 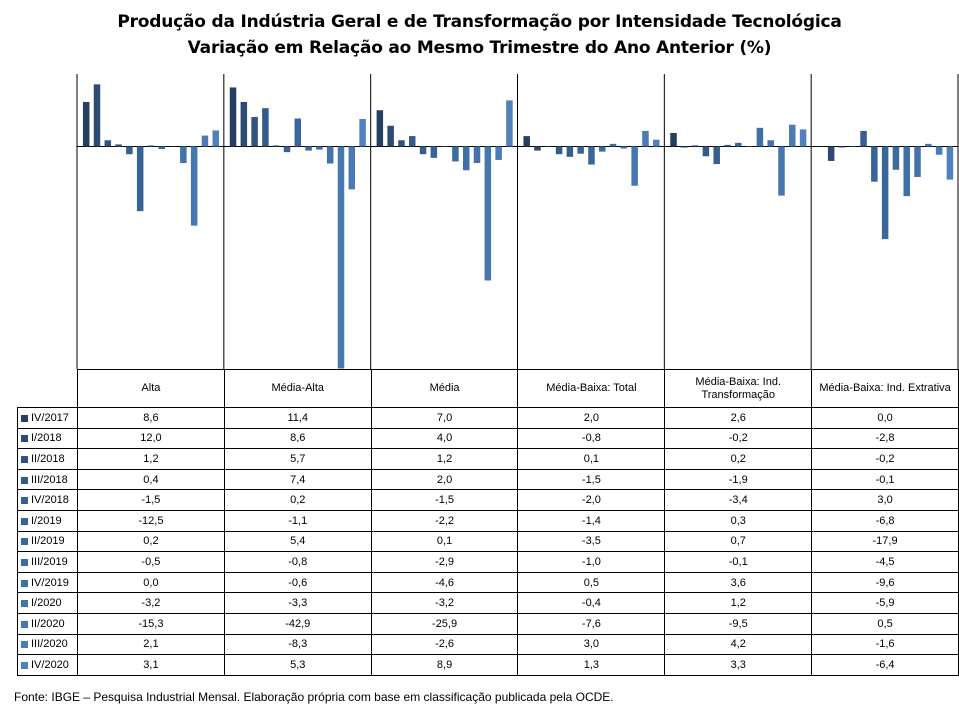 I want to click on series-name: I/2020, so click(x=46, y=603).